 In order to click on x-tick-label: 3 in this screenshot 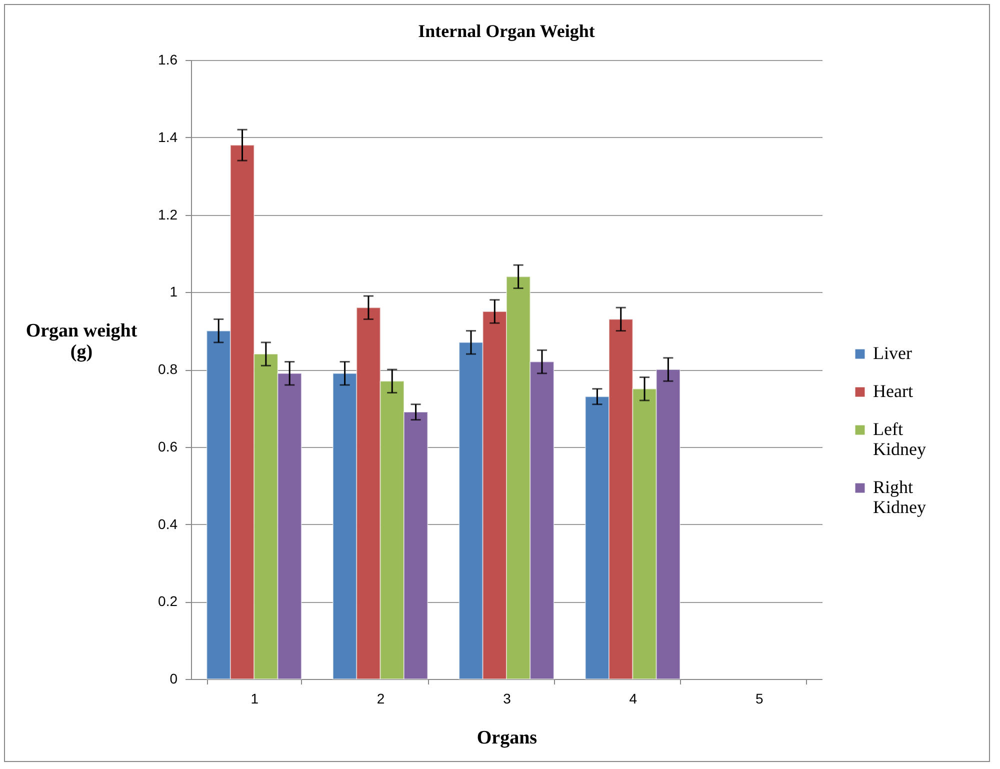, I will do `click(507, 698)`.